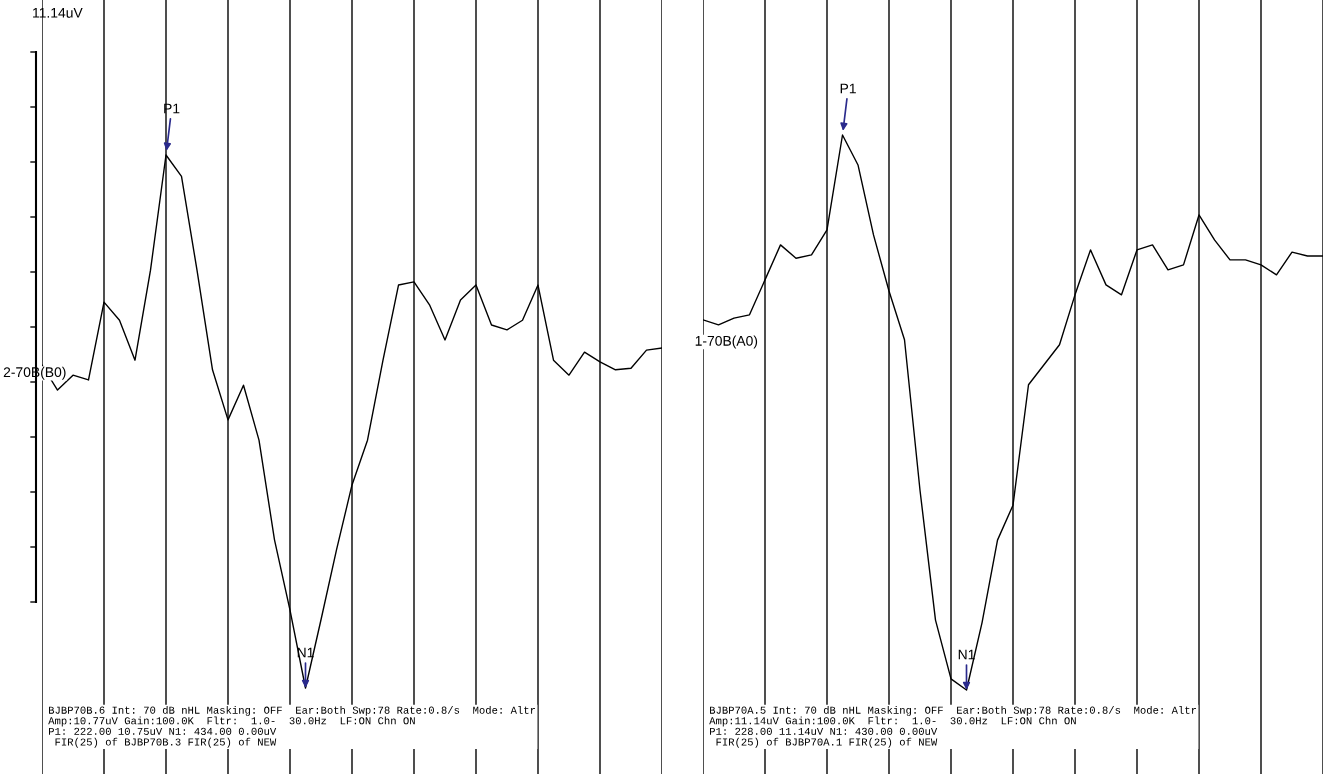  What do you see at coordinates (952, 727) in the screenshot?
I see `text: BJBP70A.5 Int: 70 dB nHL Masking: OFF Ear:Both Swp:78 Rate:0.8/s Mode: Altr Amp:11.14uV Gain:100.0K Fltr: 1.0- 30.0Hz LF:ON Chn ON P1: 228.00 11.14uV N1: 430.00 0.00uV FIR(25) of BJBP70A.1 FIR(25) of NEW` at bounding box center [952, 727].